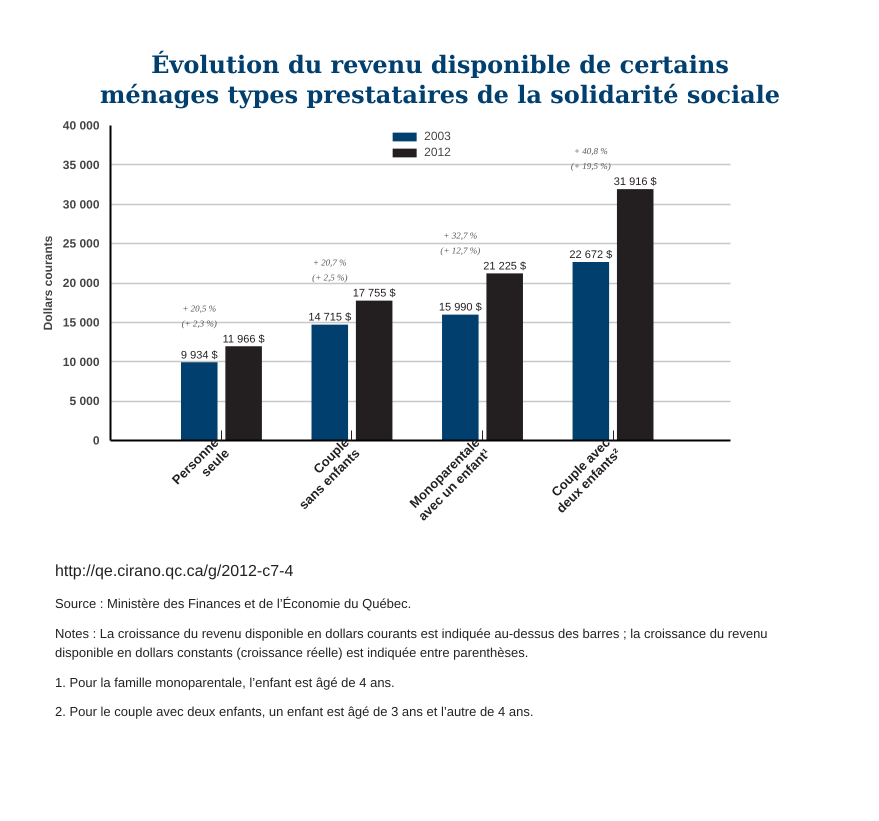  What do you see at coordinates (81, 361) in the screenshot?
I see `y-tick-label: 10 000` at bounding box center [81, 361].